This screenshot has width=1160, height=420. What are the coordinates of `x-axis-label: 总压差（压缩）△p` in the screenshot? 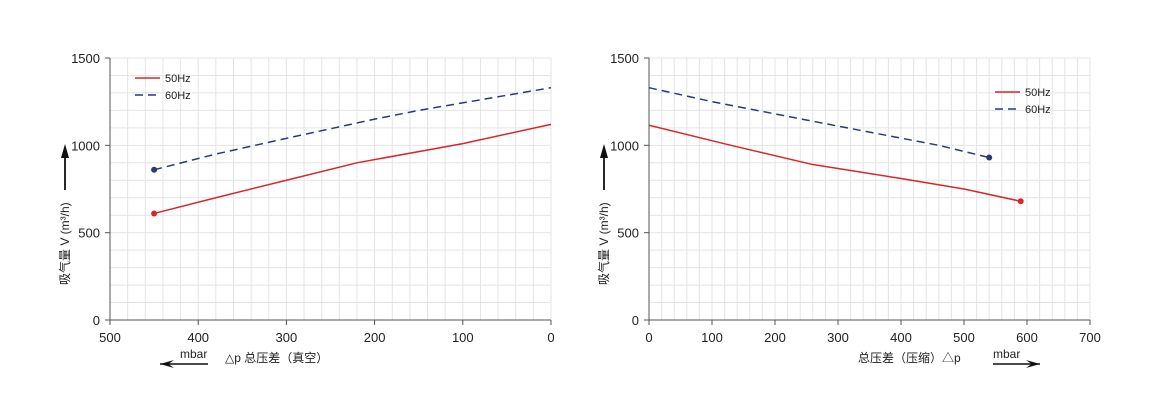 It's located at (909, 357).